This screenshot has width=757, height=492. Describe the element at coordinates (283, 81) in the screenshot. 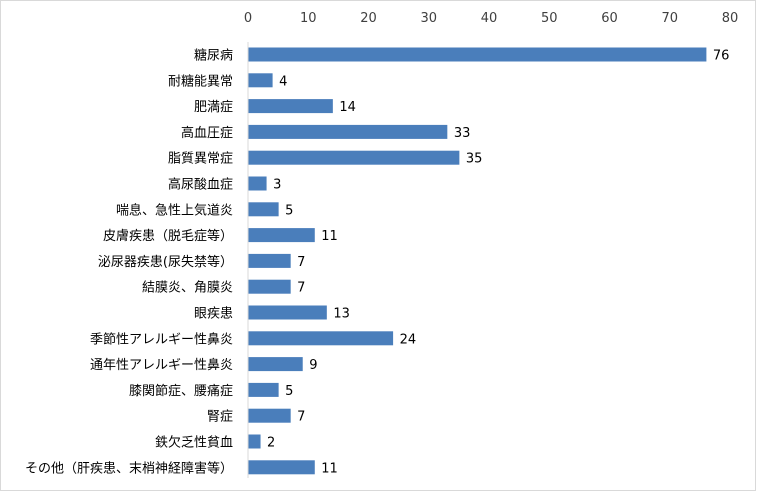

I see `value-label: 4` at that location.